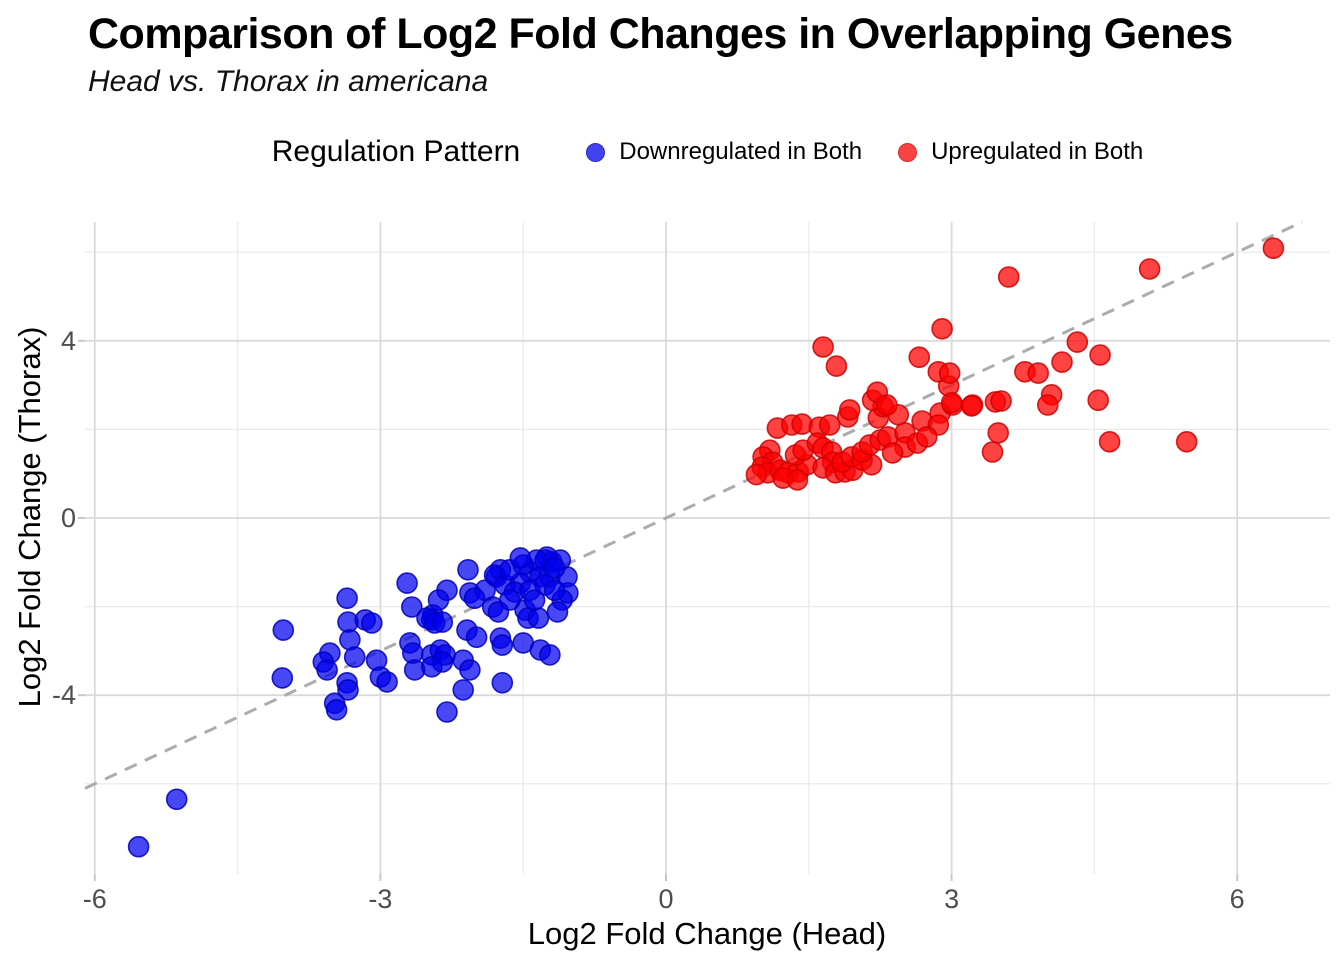 The height and width of the screenshot is (960, 1344). I want to click on y-tick-label: -4, so click(64, 695).